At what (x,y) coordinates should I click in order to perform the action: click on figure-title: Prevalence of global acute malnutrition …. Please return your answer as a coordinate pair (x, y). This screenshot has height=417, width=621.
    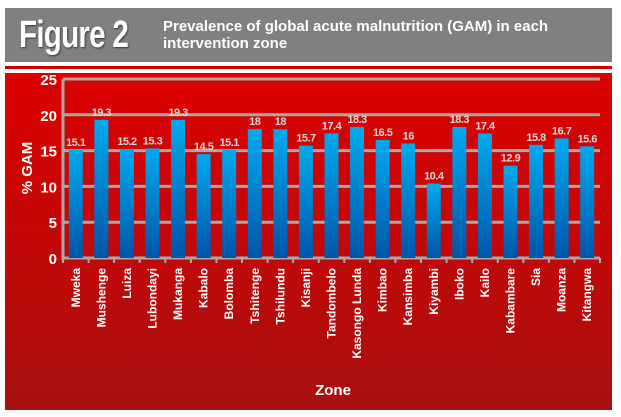
    Looking at the image, I should click on (356, 35).